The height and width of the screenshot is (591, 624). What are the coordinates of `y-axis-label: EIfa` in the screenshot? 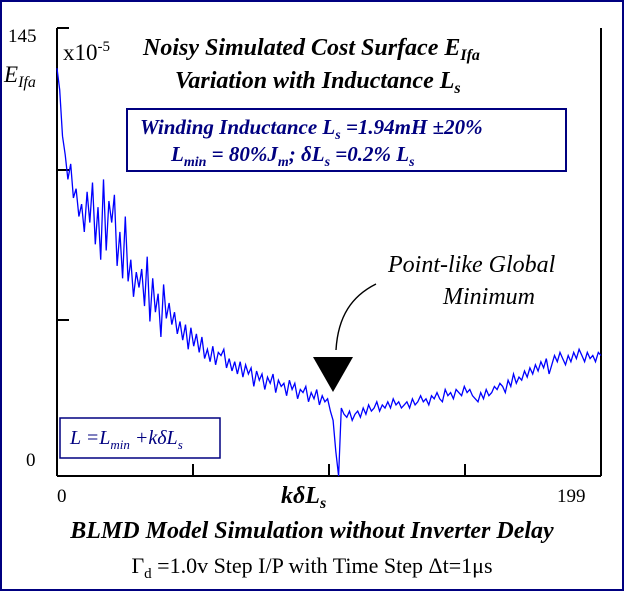 It's located at (19, 76).